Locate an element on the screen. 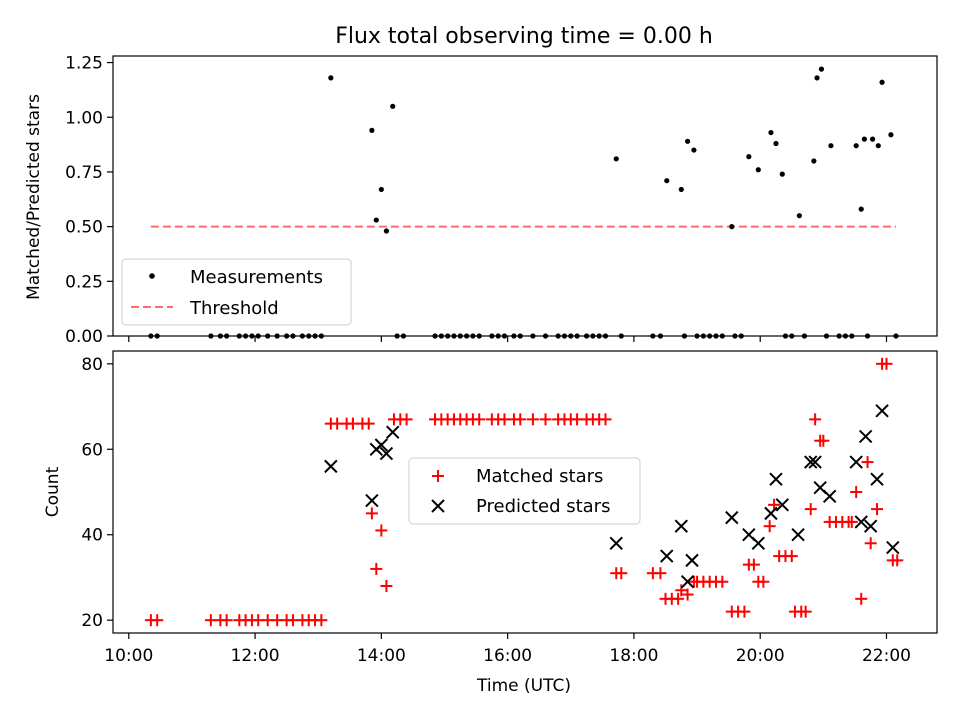 This screenshot has height=720, width=960. y-tick-label: 0.50 is located at coordinates (84, 228).